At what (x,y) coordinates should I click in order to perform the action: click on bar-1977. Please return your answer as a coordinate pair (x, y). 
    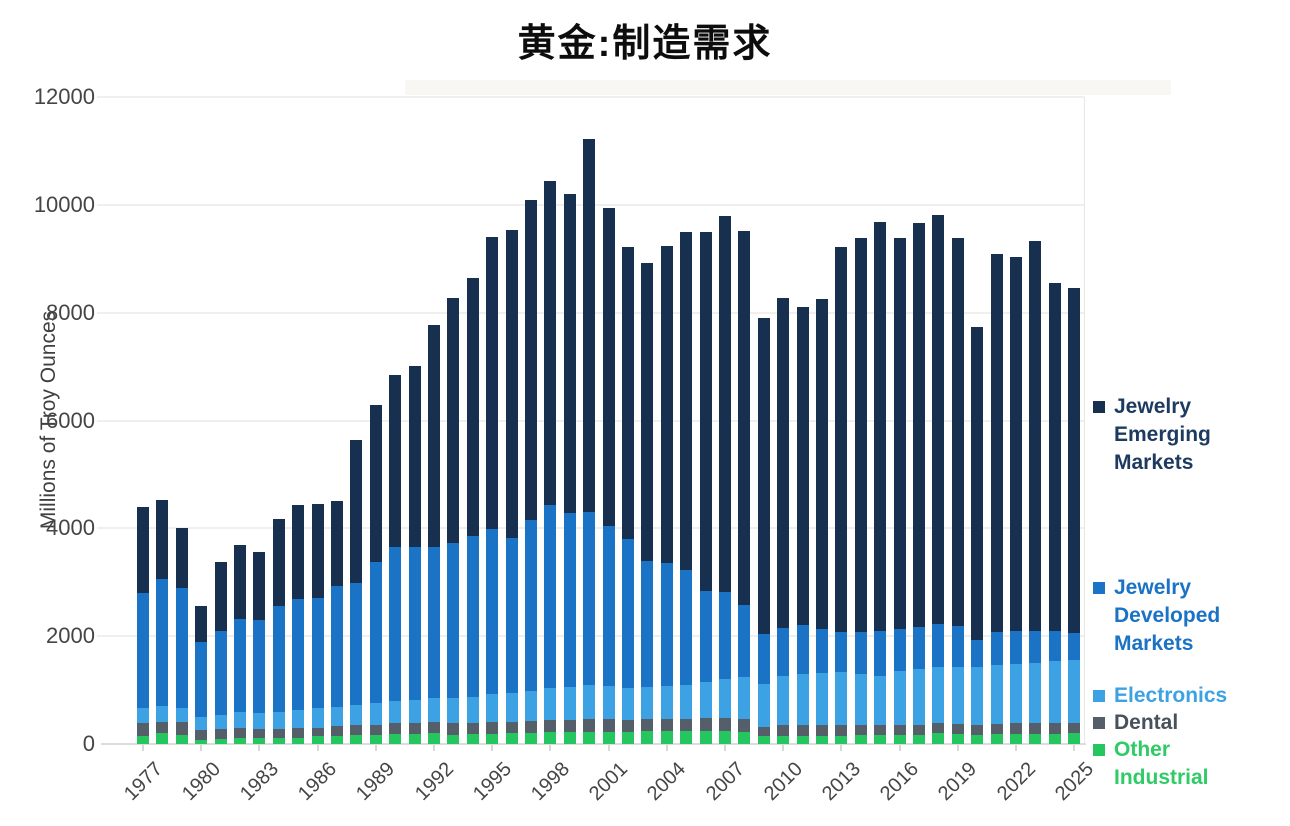
    Looking at the image, I should click on (143, 625).